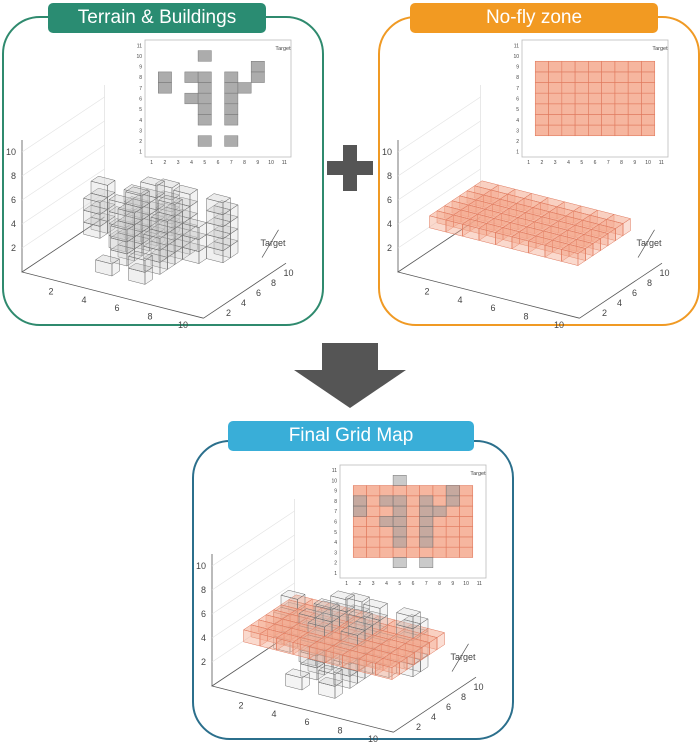 This screenshot has width=700, height=742. Describe the element at coordinates (389, 224) in the screenshot. I see `nofly-ztick: 4` at that location.